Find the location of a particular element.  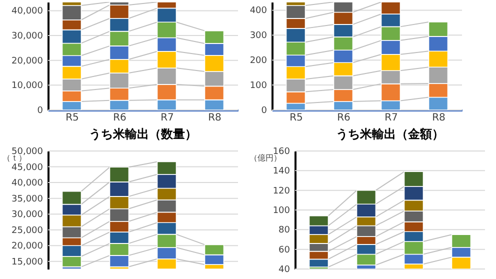

y-tick-label: 300 is located at coordinates (259, 36).